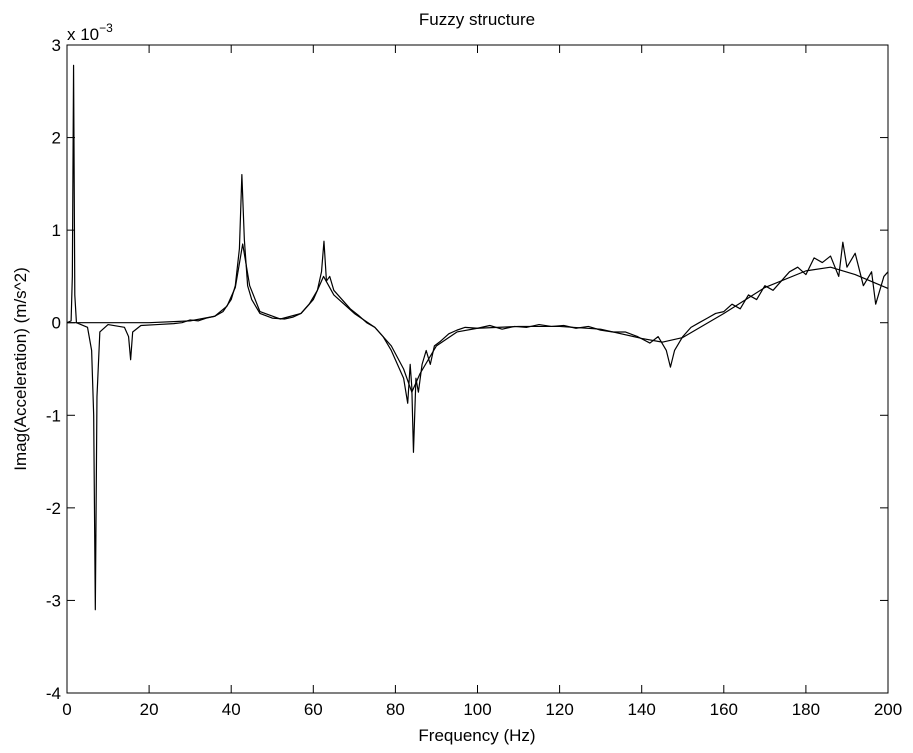  What do you see at coordinates (888, 709) in the screenshot?
I see `x-tick-label: 200` at bounding box center [888, 709].